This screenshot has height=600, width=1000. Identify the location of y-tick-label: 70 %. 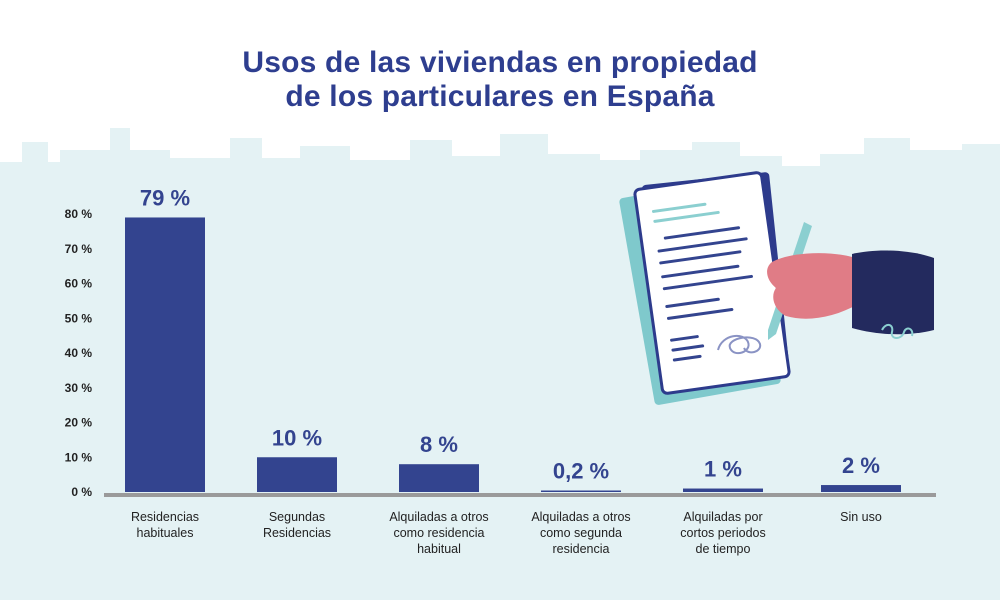
(79, 249).